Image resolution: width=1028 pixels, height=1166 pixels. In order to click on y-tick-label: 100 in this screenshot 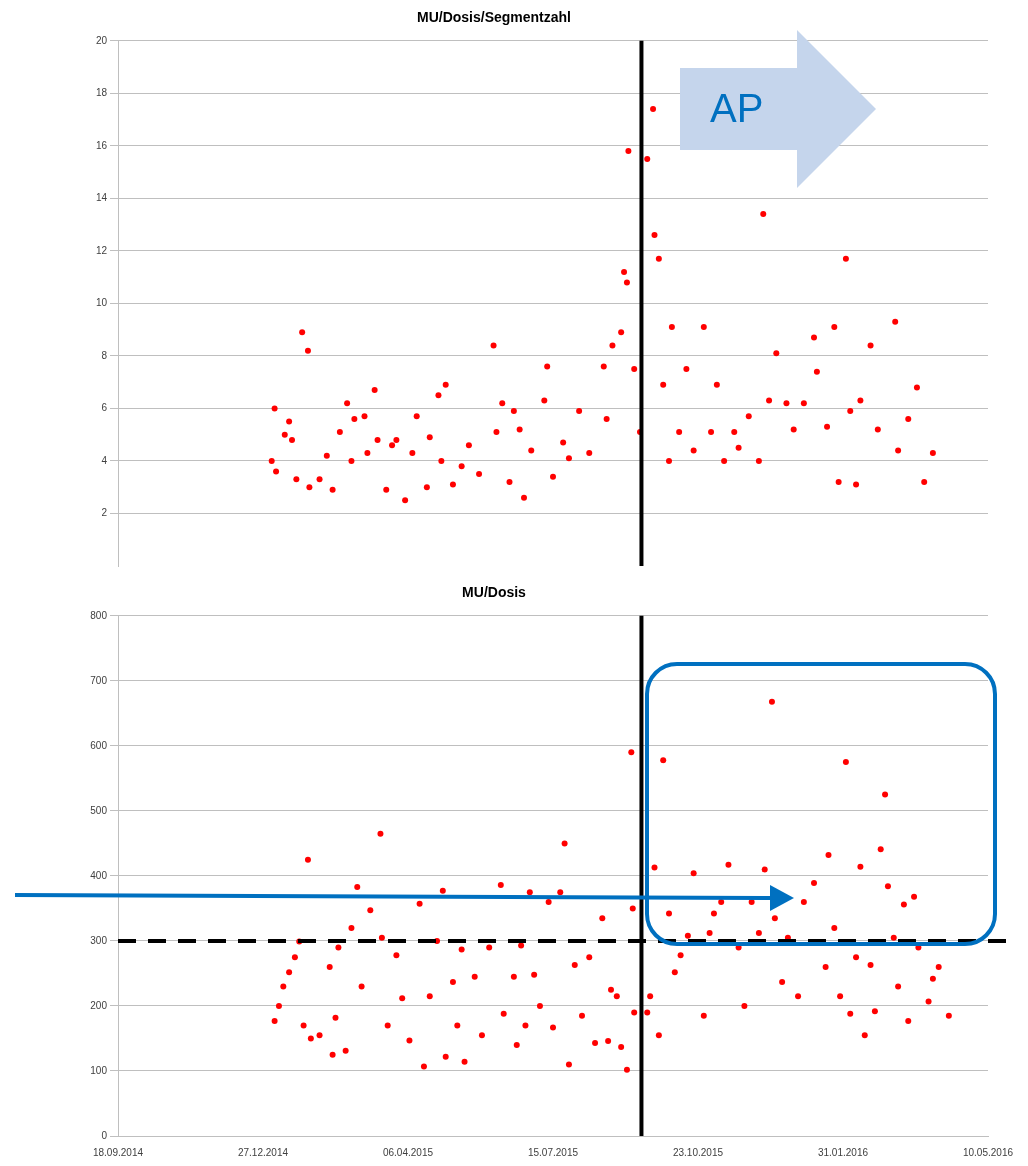, I will do `click(99, 1070)`.